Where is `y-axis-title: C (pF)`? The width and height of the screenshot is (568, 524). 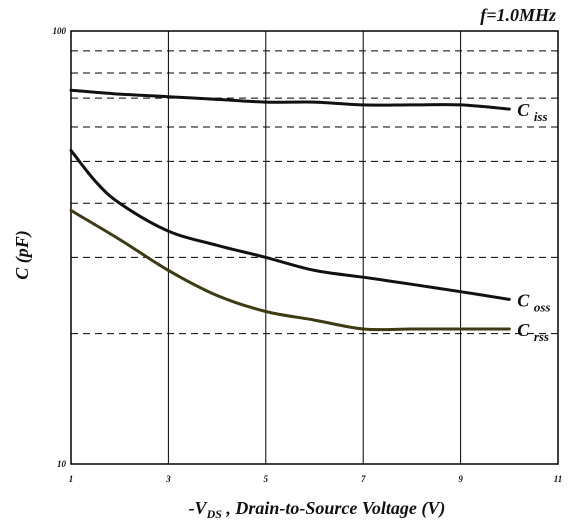 y-axis-title: C (pF) is located at coordinates (22, 255).